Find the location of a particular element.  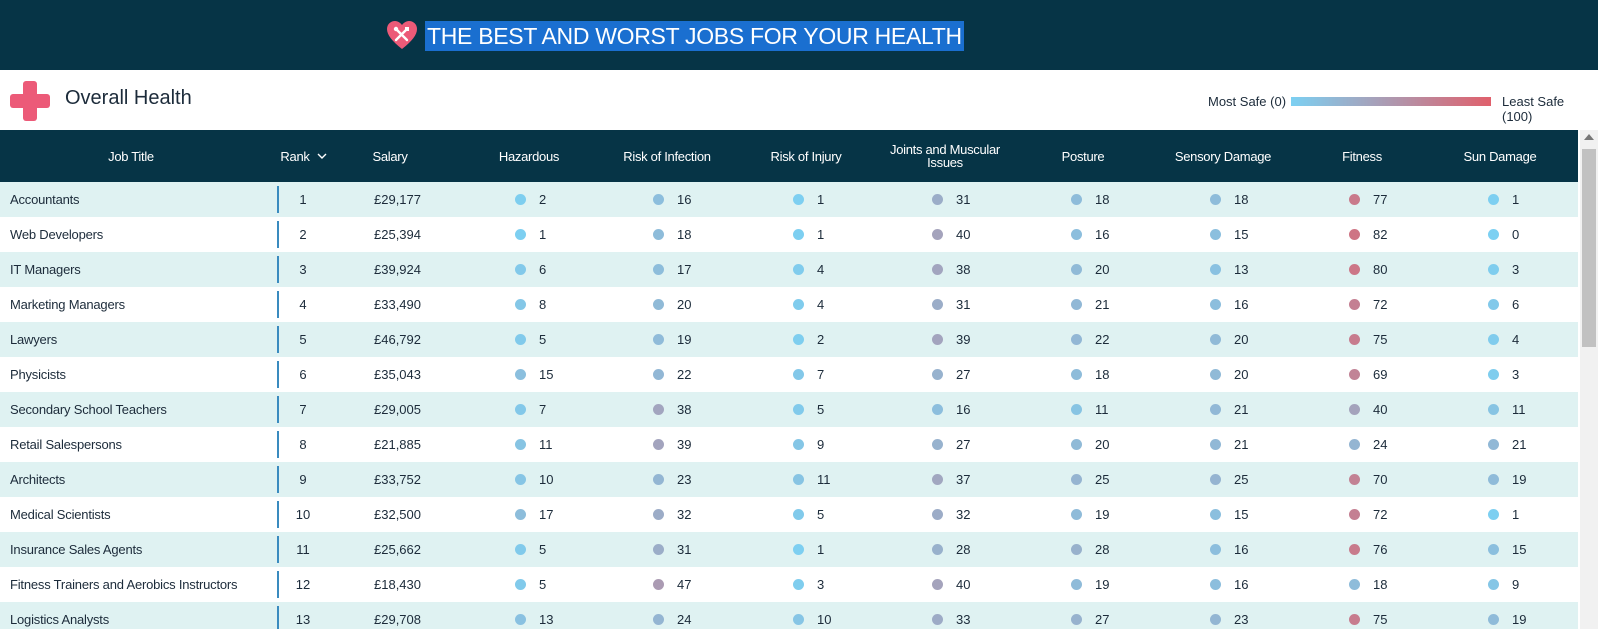

hazardous-value: 6 is located at coordinates (543, 269).